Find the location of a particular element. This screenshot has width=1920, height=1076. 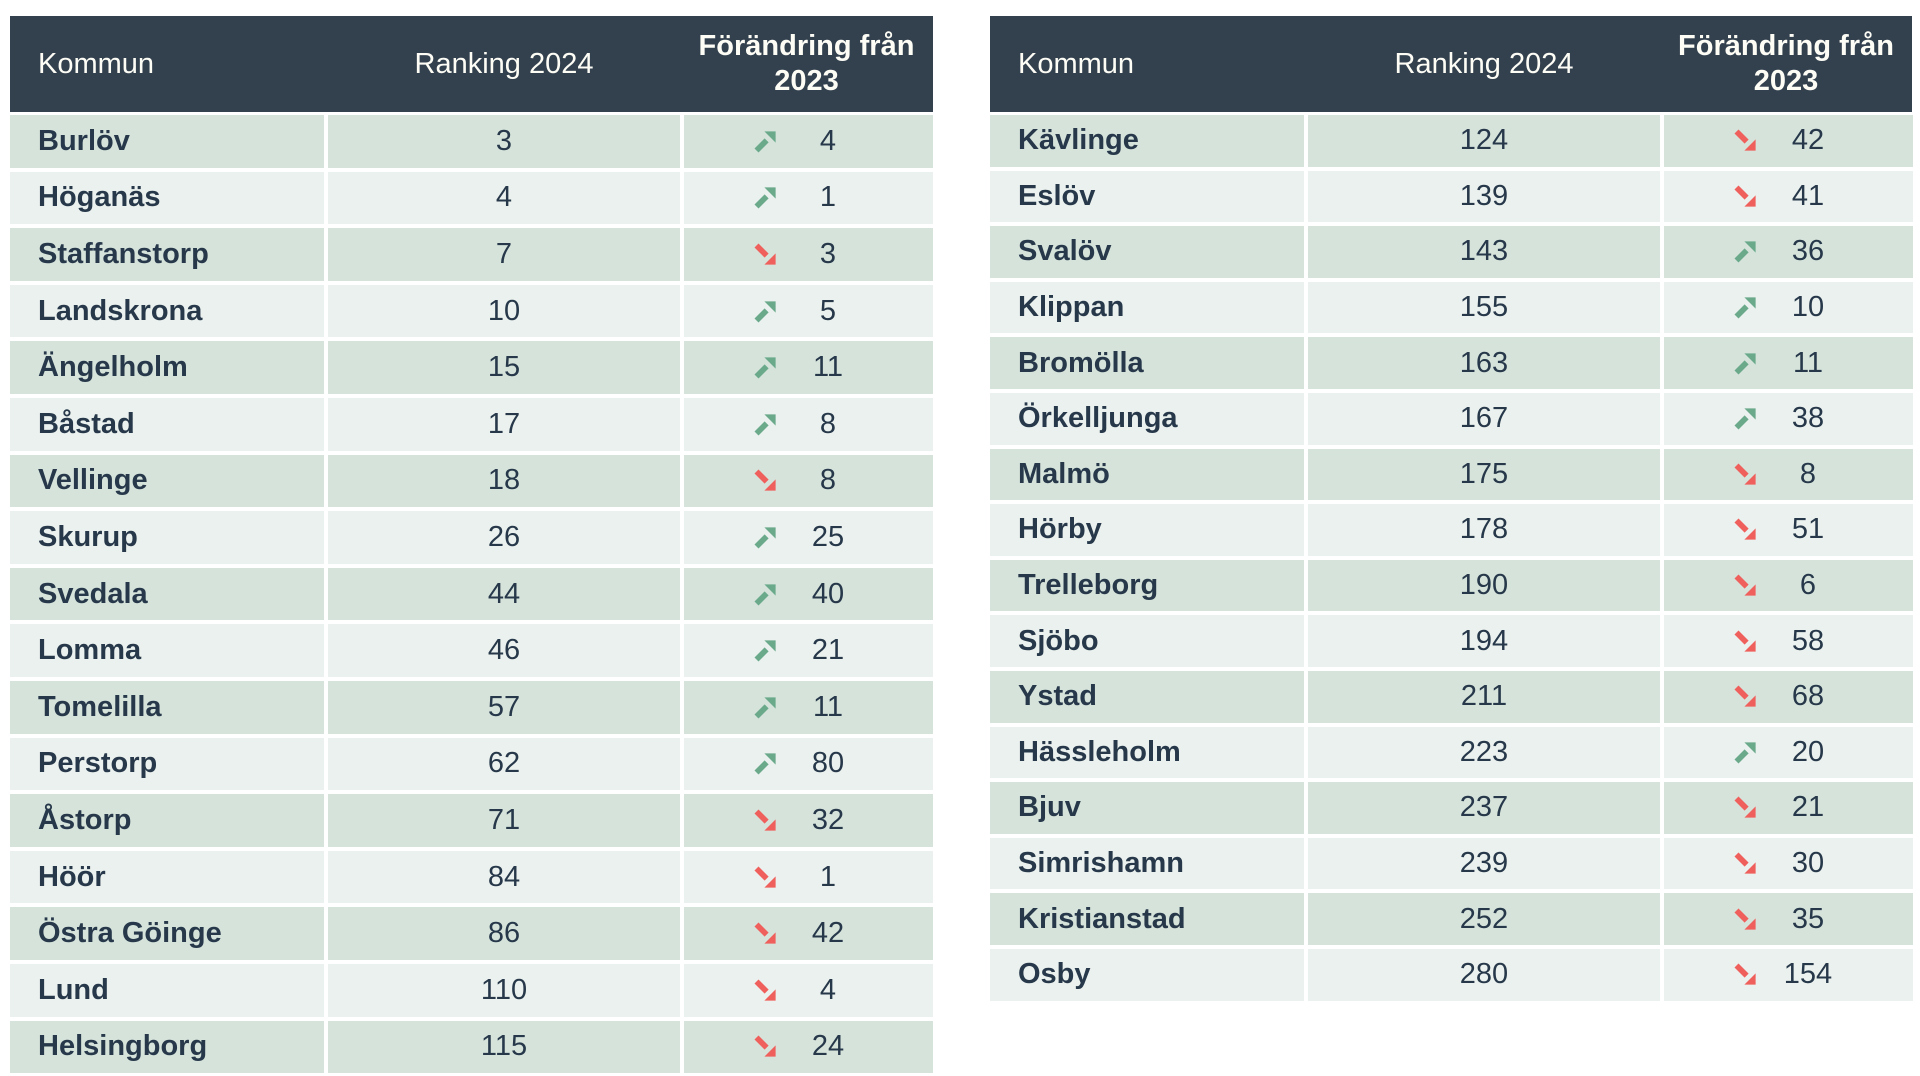

table-row: Svalöv 143 36 is located at coordinates (1451, 252).